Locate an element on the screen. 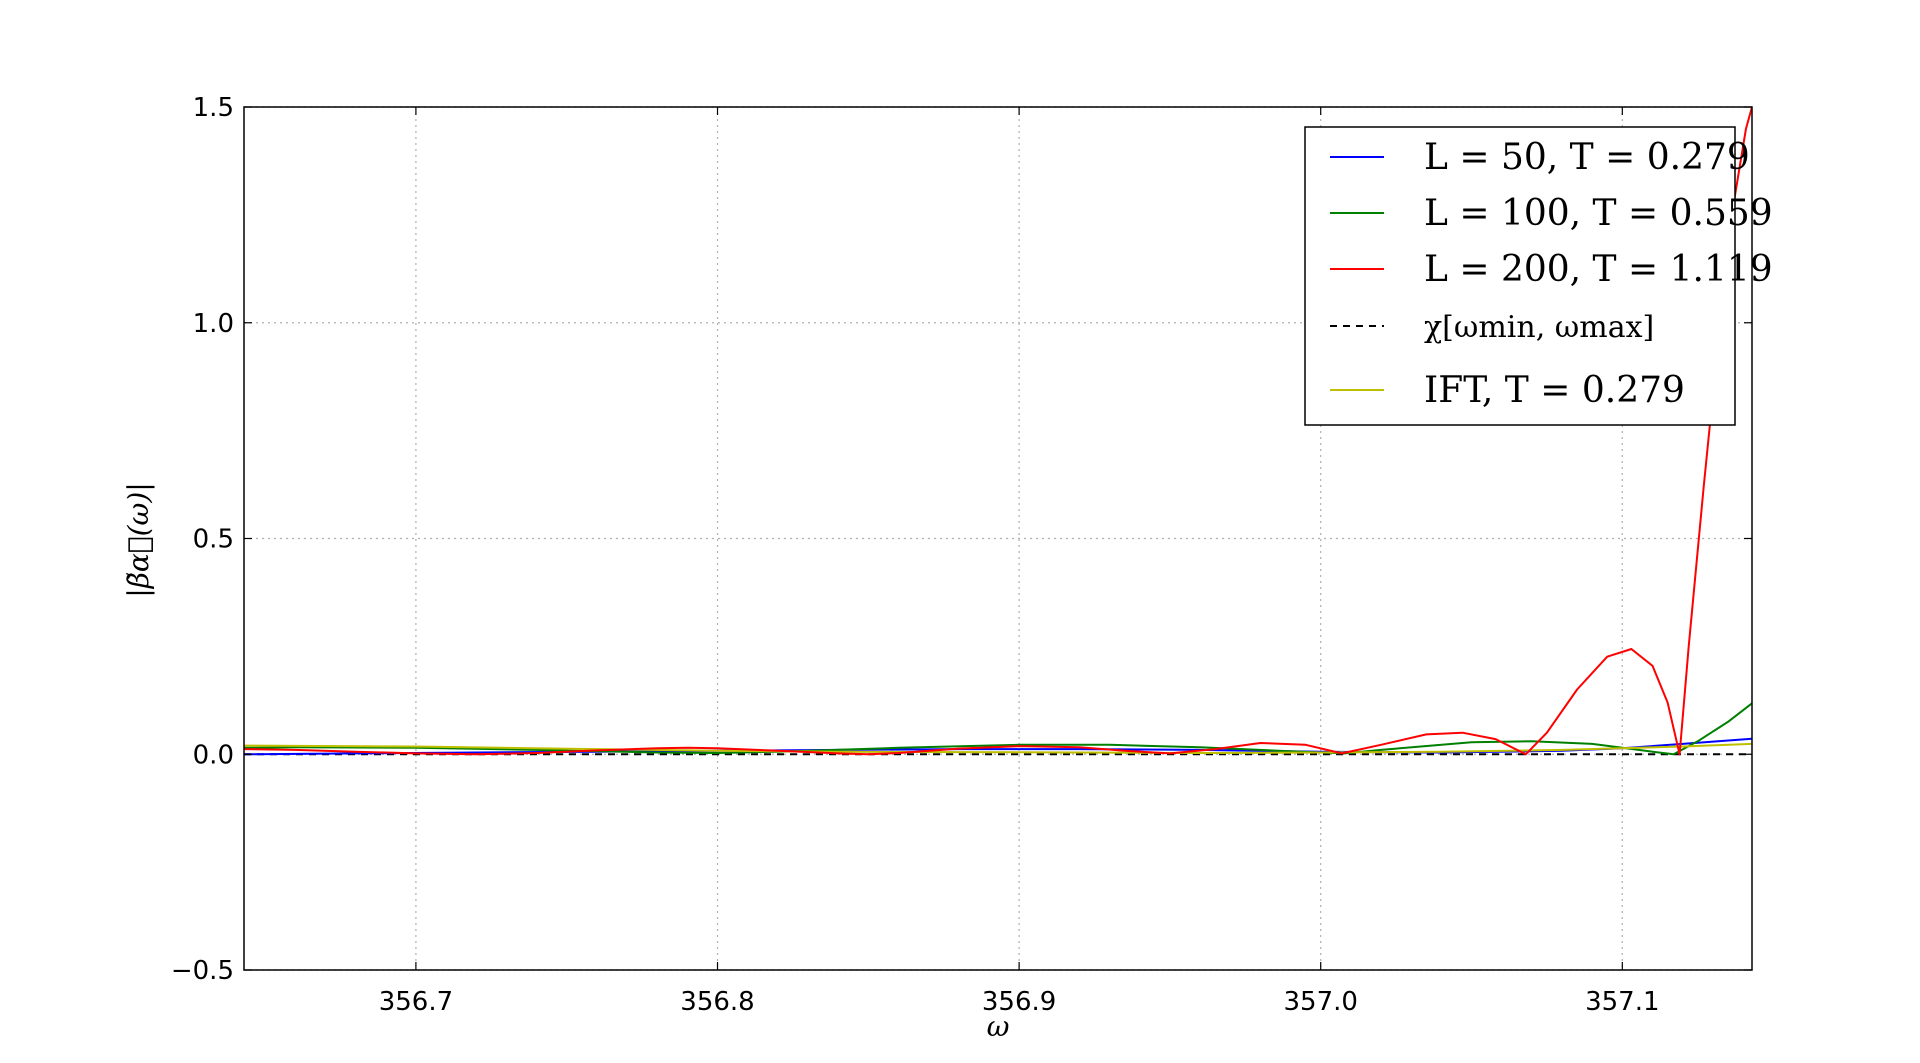  x-tick-labels: 356.7 356.8 356.9 357.0 357.1 is located at coordinates (1019, 1002).